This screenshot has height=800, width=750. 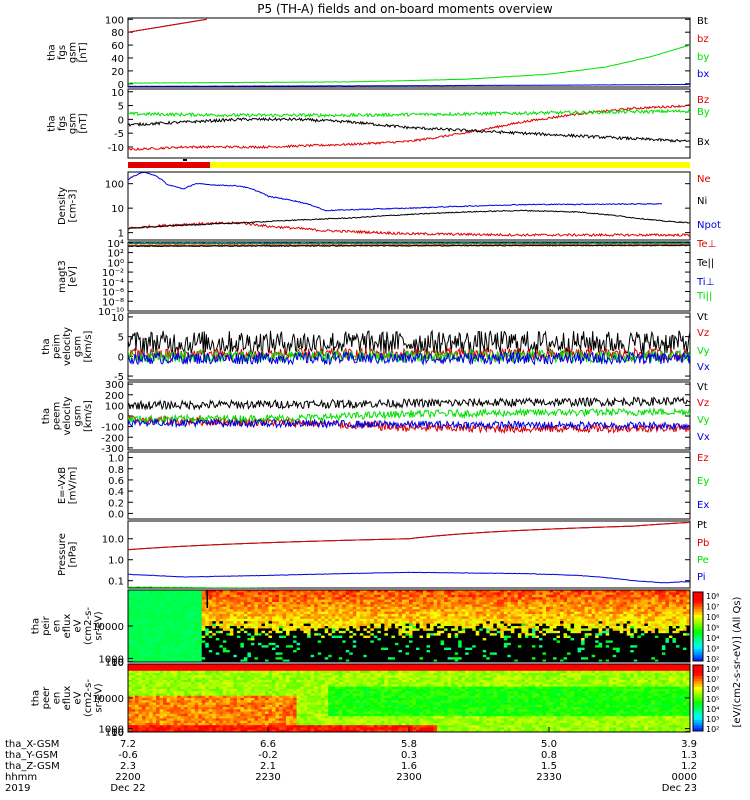 What do you see at coordinates (72, 486) in the screenshot?
I see `ylabel-line: [mV/m]` at bounding box center [72, 486].